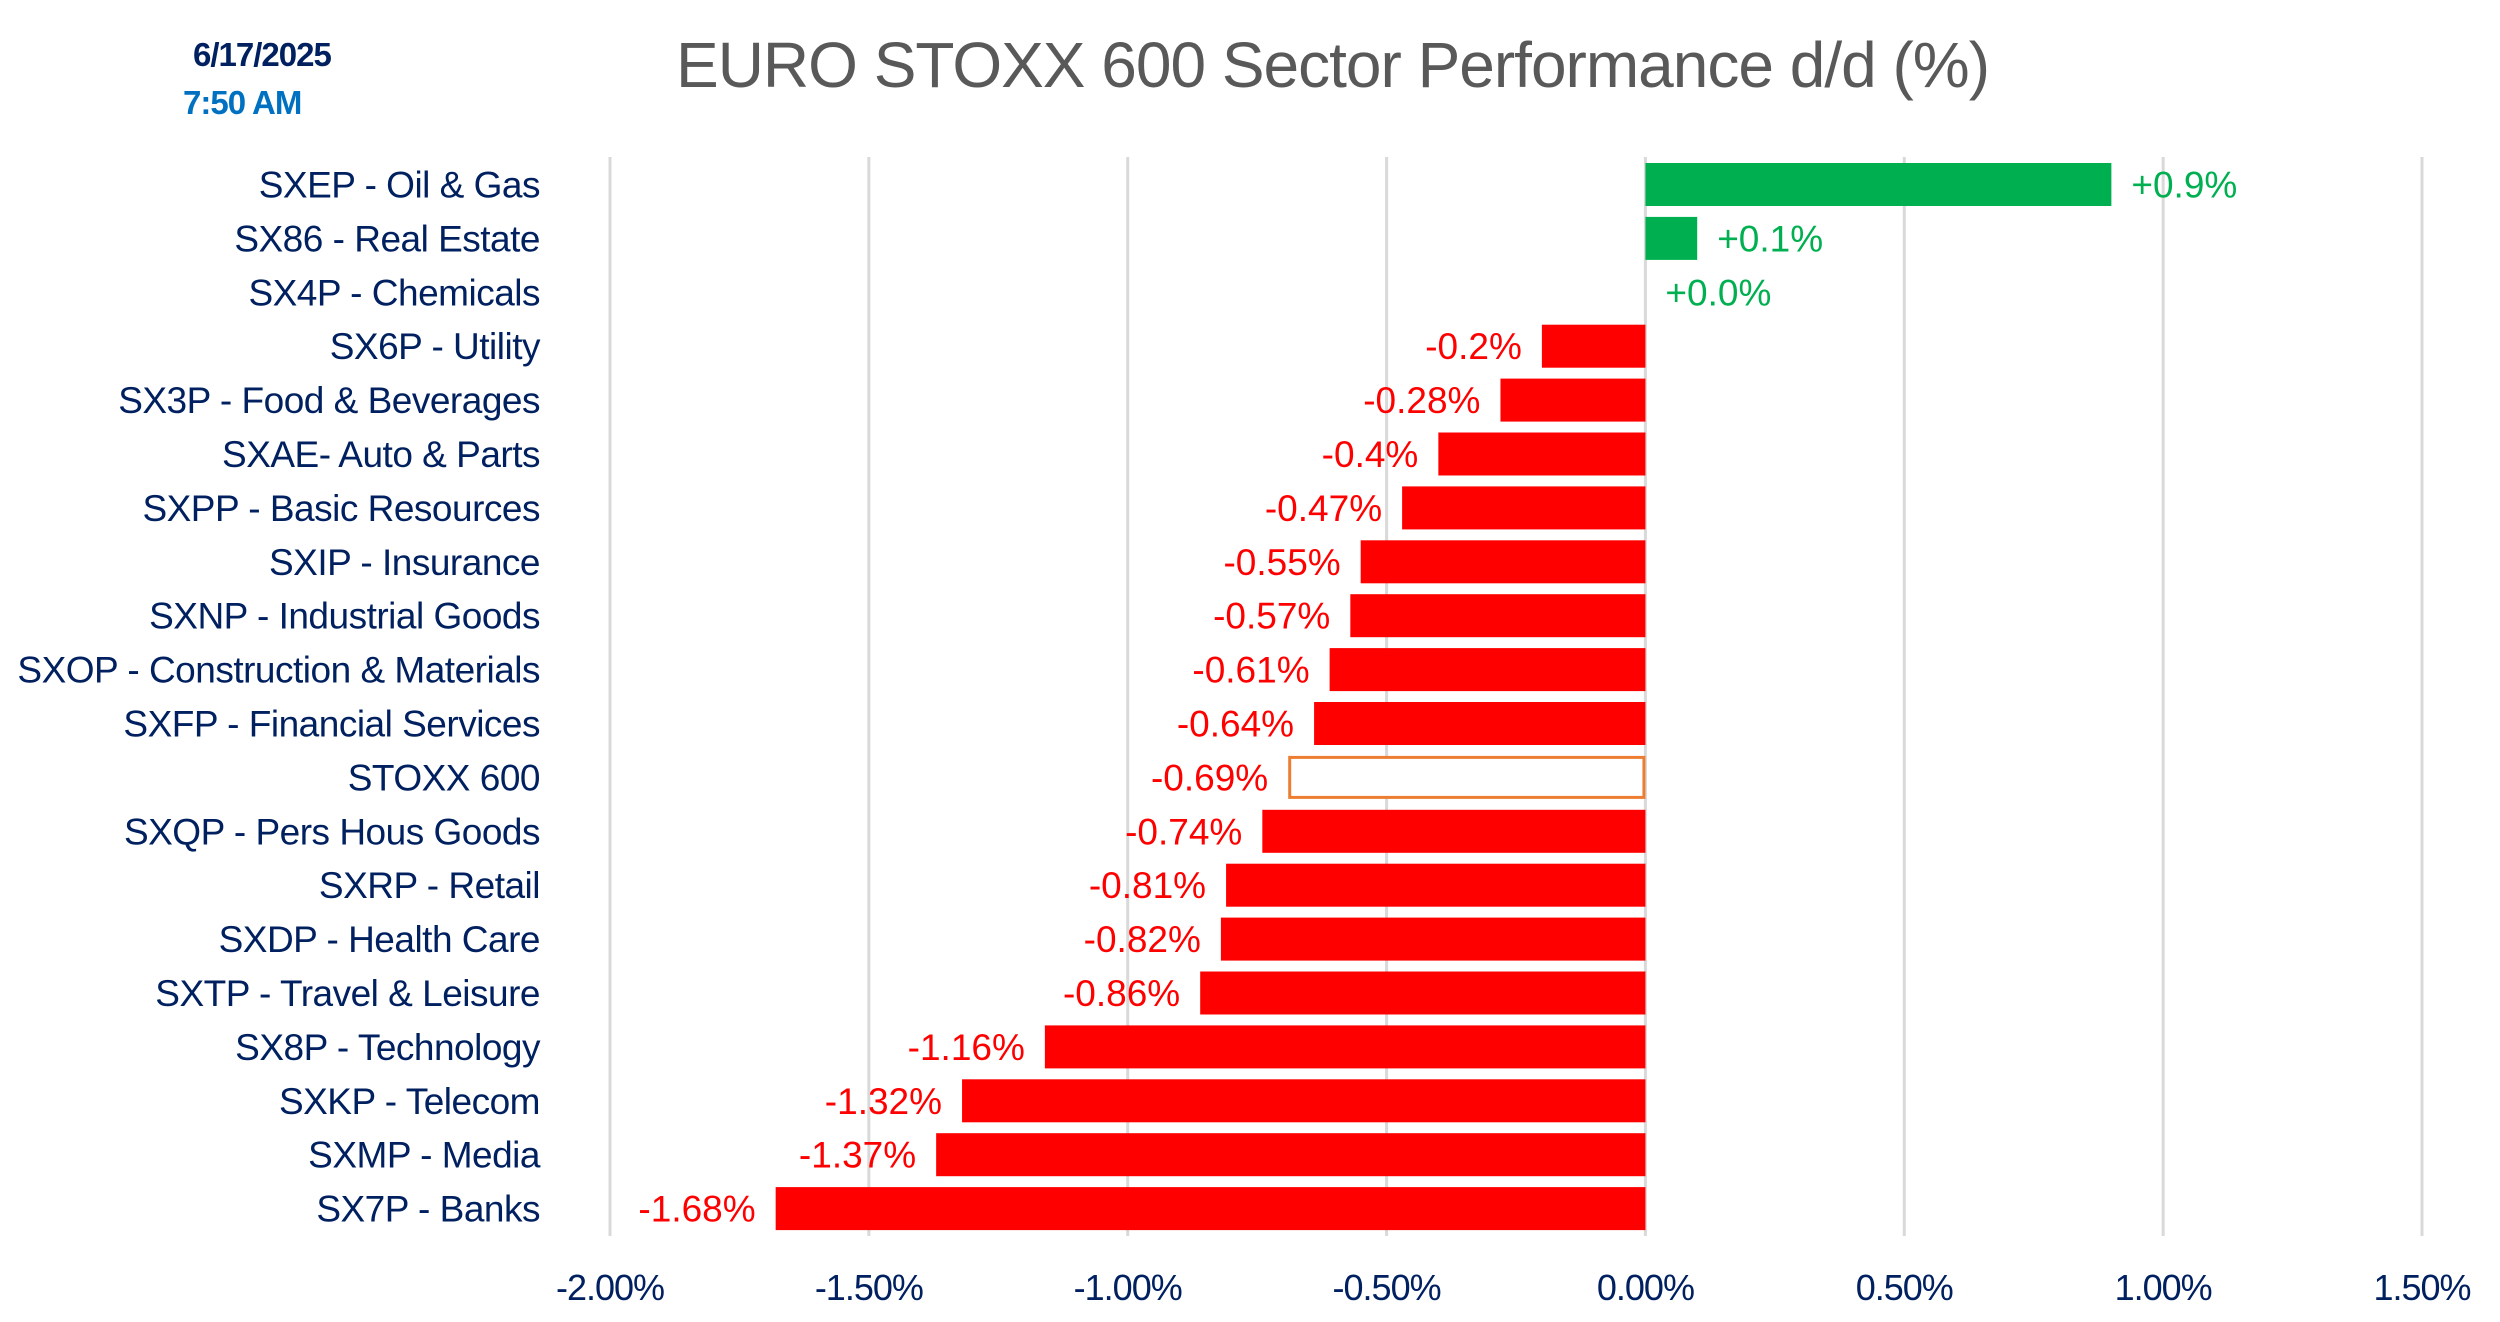 Image resolution: width=2500 pixels, height=1322 pixels. What do you see at coordinates (428, 1209) in the screenshot?
I see `category-label: SX7P - Banks` at bounding box center [428, 1209].